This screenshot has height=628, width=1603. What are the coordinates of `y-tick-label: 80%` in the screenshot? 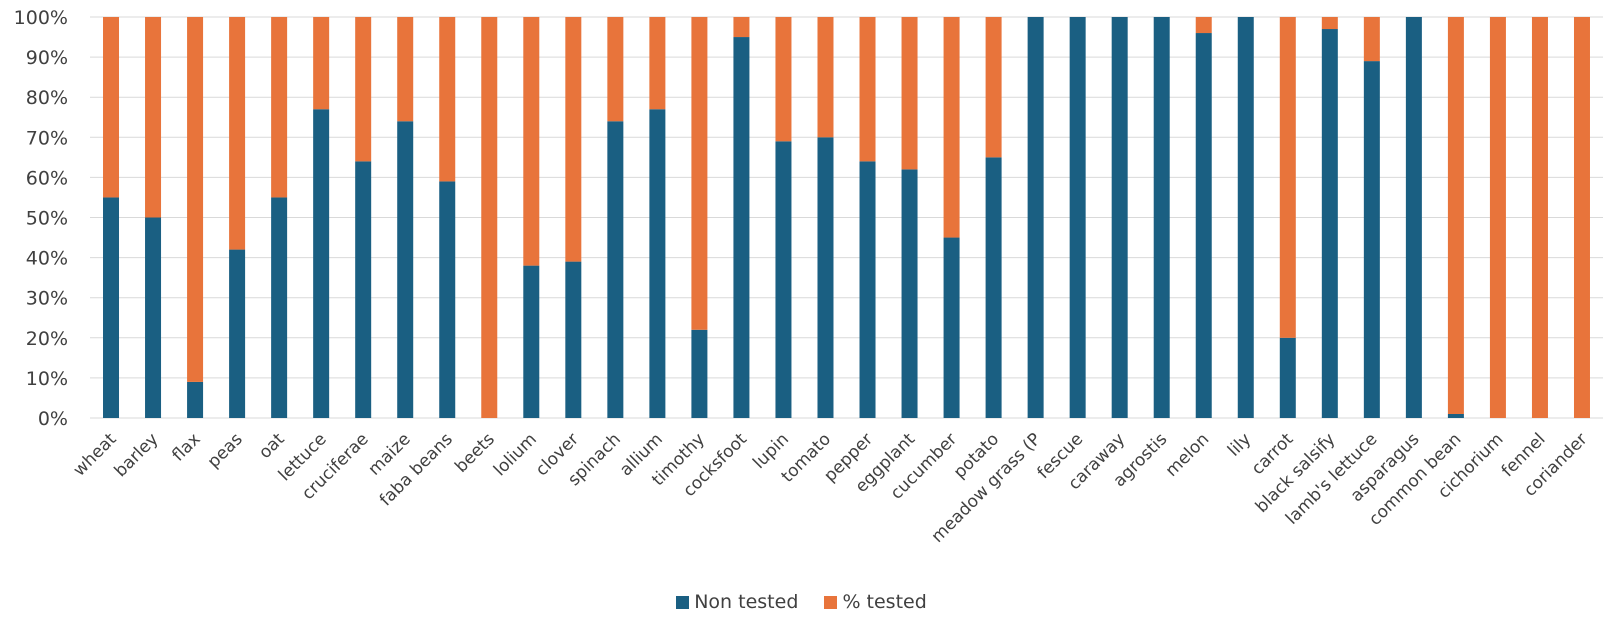 It's located at (47, 98).